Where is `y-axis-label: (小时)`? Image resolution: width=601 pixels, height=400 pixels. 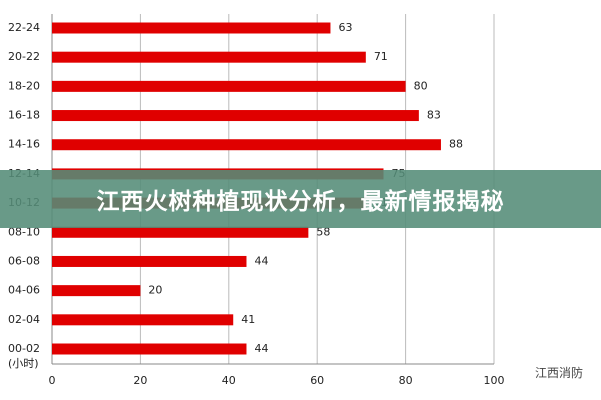 y-axis-label: (小时) is located at coordinates (23, 363).